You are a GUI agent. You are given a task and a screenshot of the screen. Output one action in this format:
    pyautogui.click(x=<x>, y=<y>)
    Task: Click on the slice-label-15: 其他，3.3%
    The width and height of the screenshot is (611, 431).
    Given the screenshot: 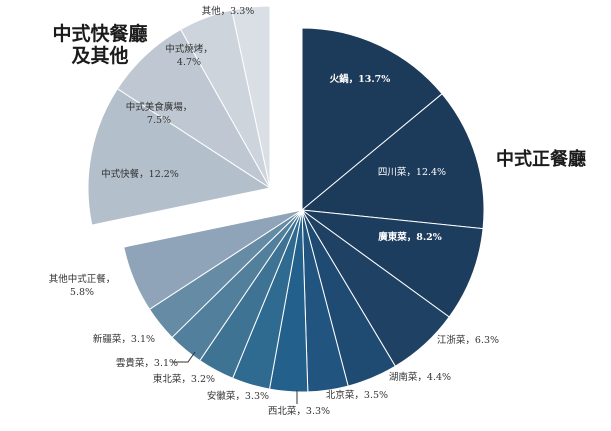 What is the action you would take?
    pyautogui.click(x=228, y=11)
    